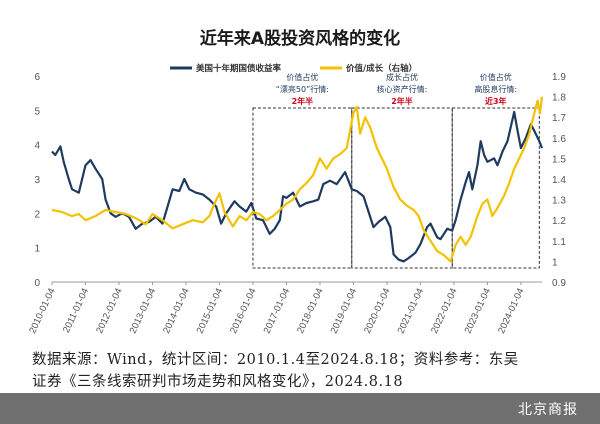 The width and height of the screenshot is (600, 424). Describe the element at coordinates (495, 89) in the screenshot. I see `annotation-line-2: 高股息行情:` at that location.